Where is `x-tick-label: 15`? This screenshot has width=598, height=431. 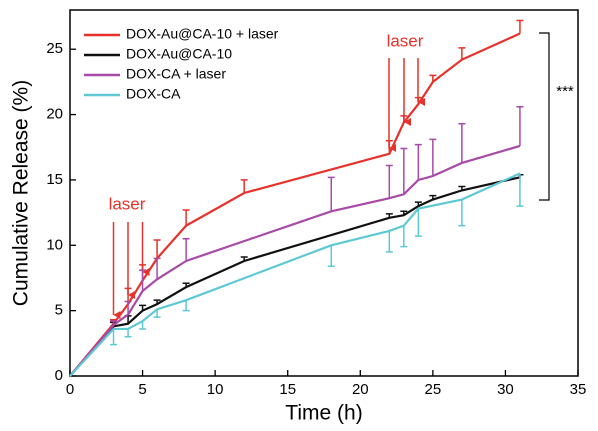
x-tick-label: 15 is located at coordinates (287, 389).